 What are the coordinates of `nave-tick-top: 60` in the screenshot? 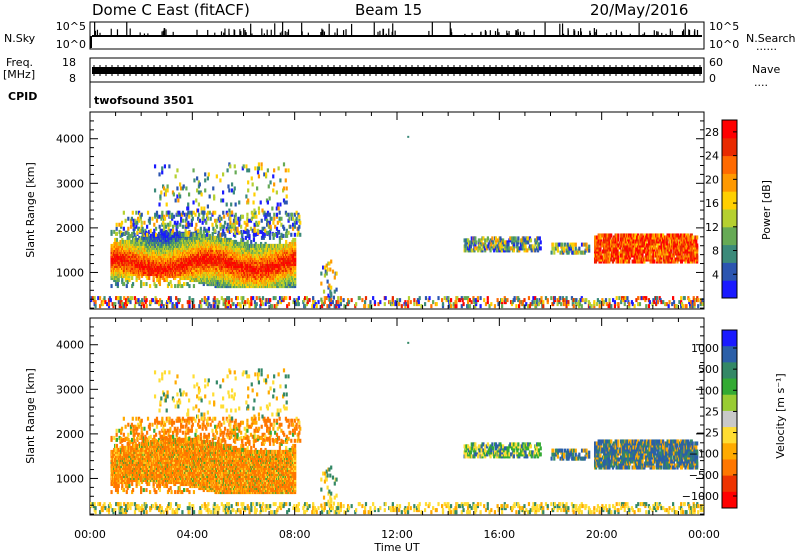 It's located at (716, 62).